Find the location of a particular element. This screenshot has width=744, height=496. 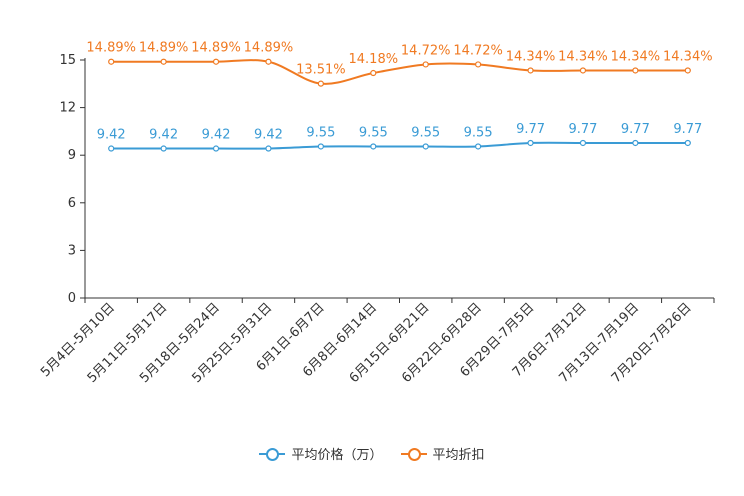

y-tick-label: 6 is located at coordinates (72, 203).